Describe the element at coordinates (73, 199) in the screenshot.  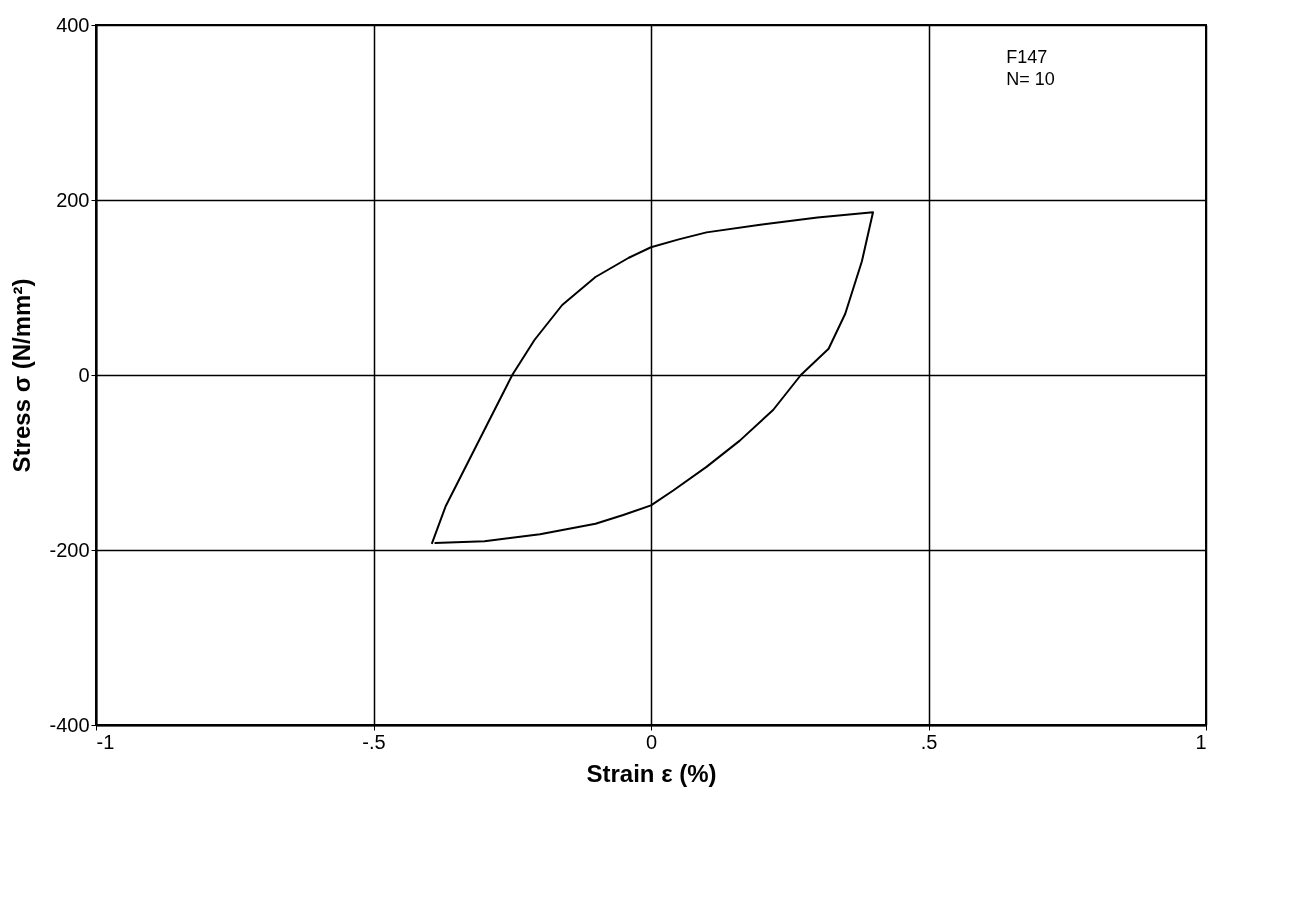
I see `y-tick-label: 200` at that location.